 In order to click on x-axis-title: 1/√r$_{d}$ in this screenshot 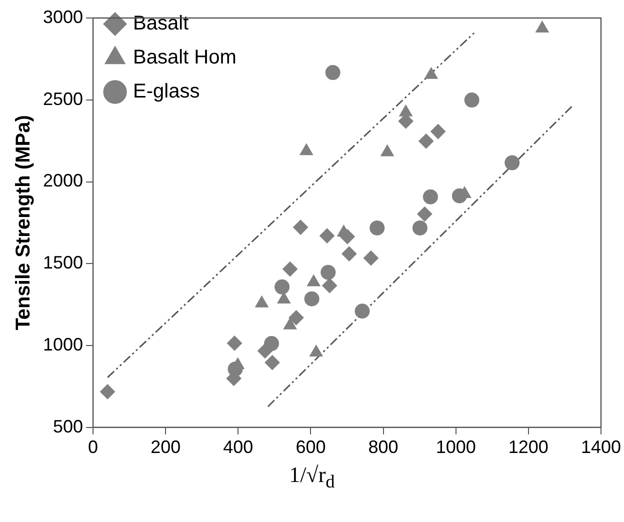, I will do `click(312, 477)`.